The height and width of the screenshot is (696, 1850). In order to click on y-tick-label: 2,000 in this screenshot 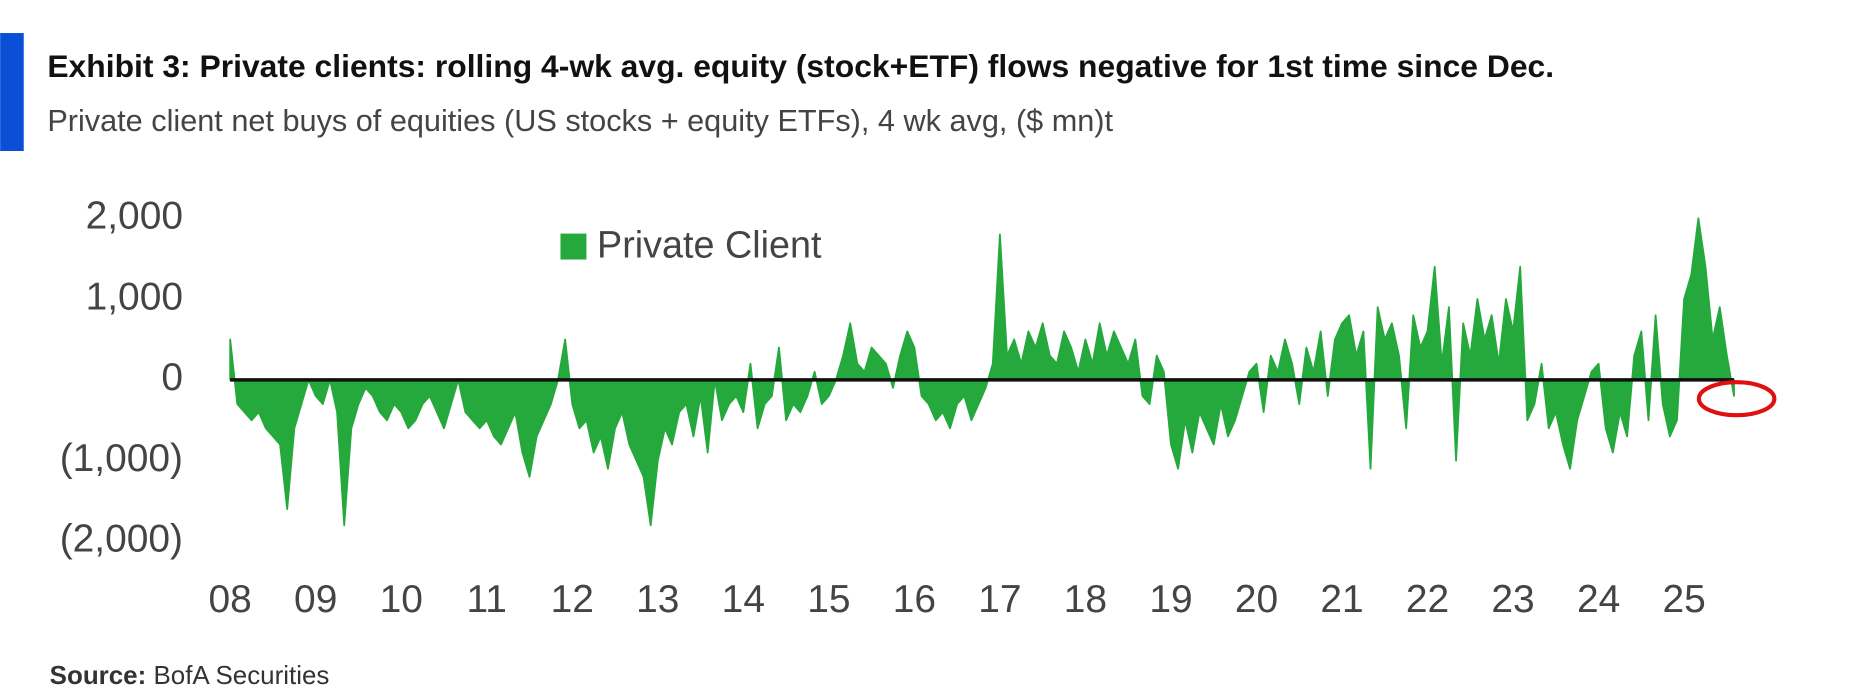, I will do `click(134, 216)`.